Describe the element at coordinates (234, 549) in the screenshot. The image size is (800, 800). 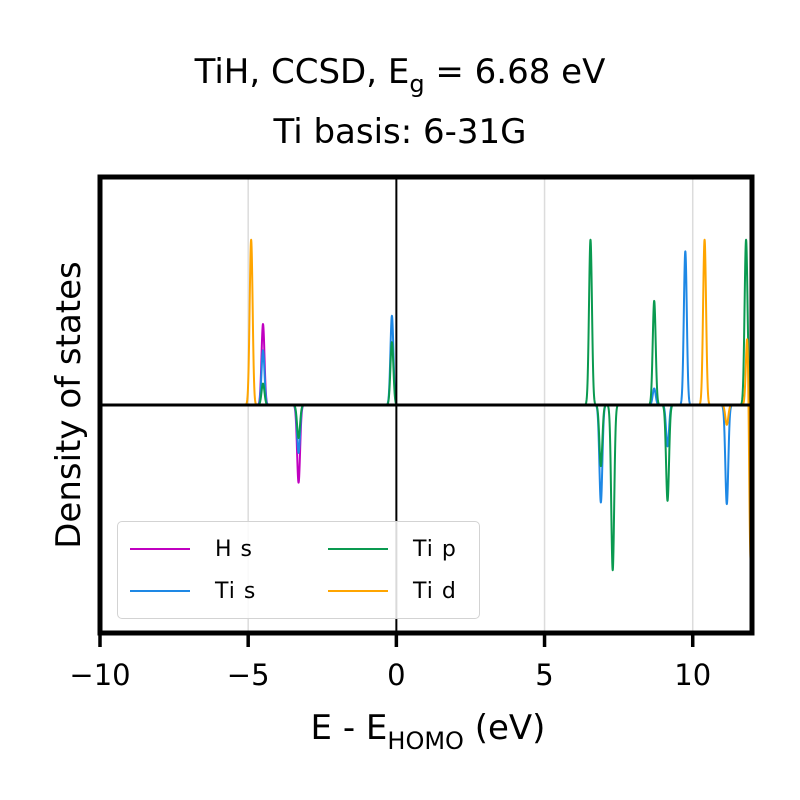
I see `legend-label-h-s: H s` at that location.